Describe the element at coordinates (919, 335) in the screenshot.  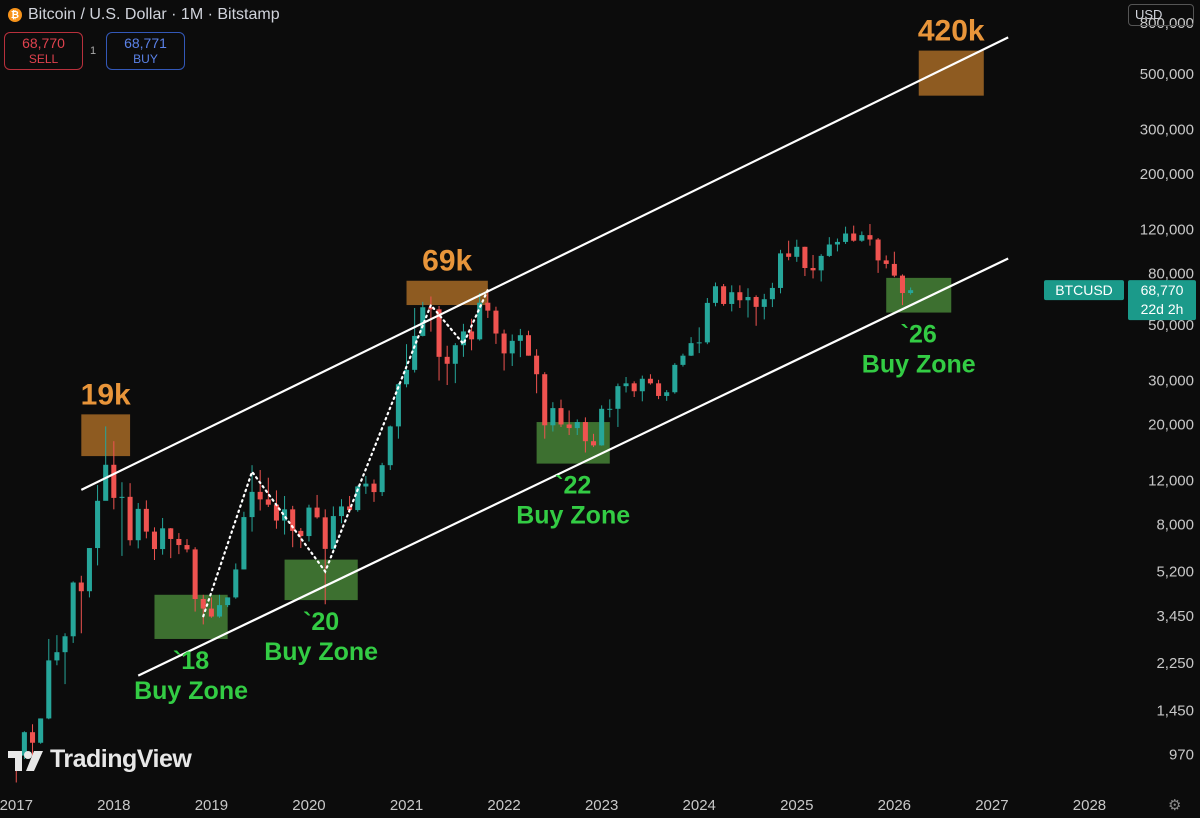
I see `buy-zone-year-6: `26` at that location.